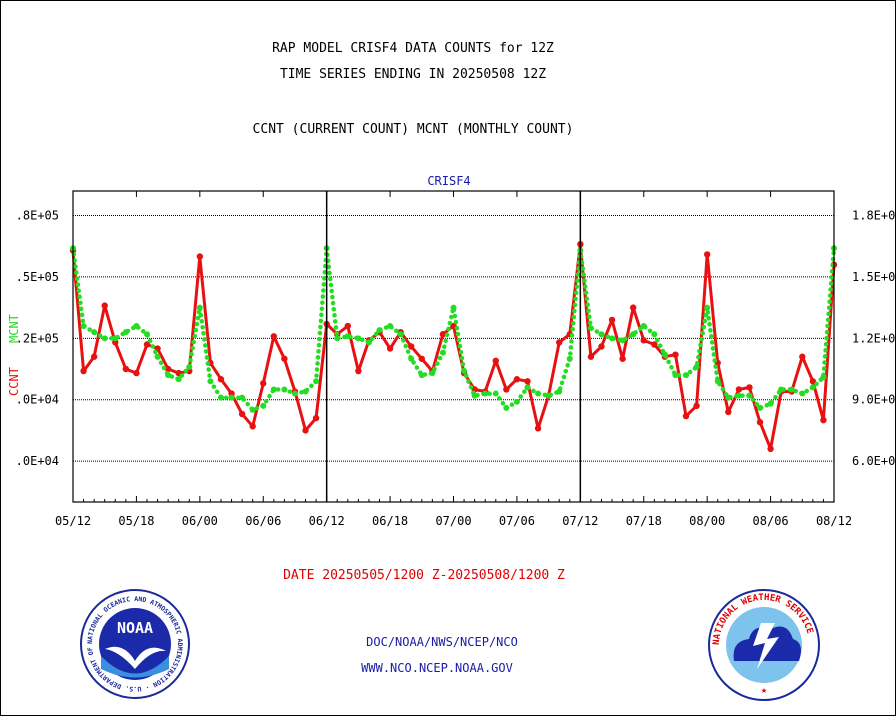 The height and width of the screenshot is (720, 896). I want to click on title-line-2: TIME SERIES ENDING IN 20250508 12Z, so click(413, 74).